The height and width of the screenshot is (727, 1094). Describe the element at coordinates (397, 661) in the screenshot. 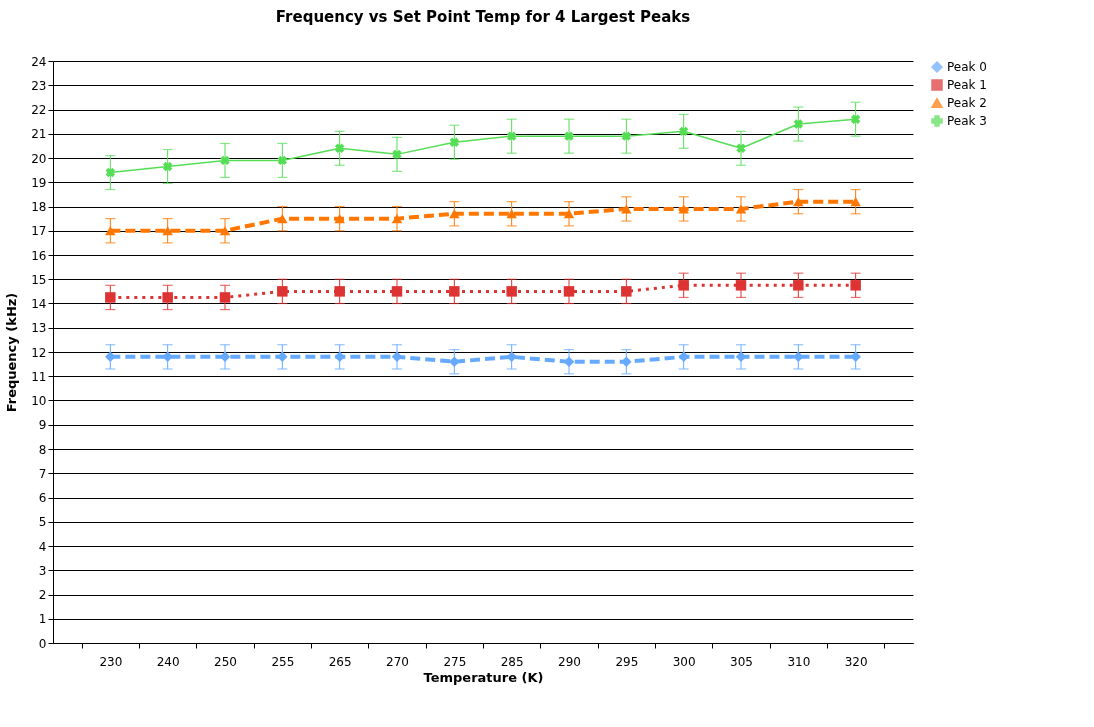

I see `x-tick-label: 270` at that location.